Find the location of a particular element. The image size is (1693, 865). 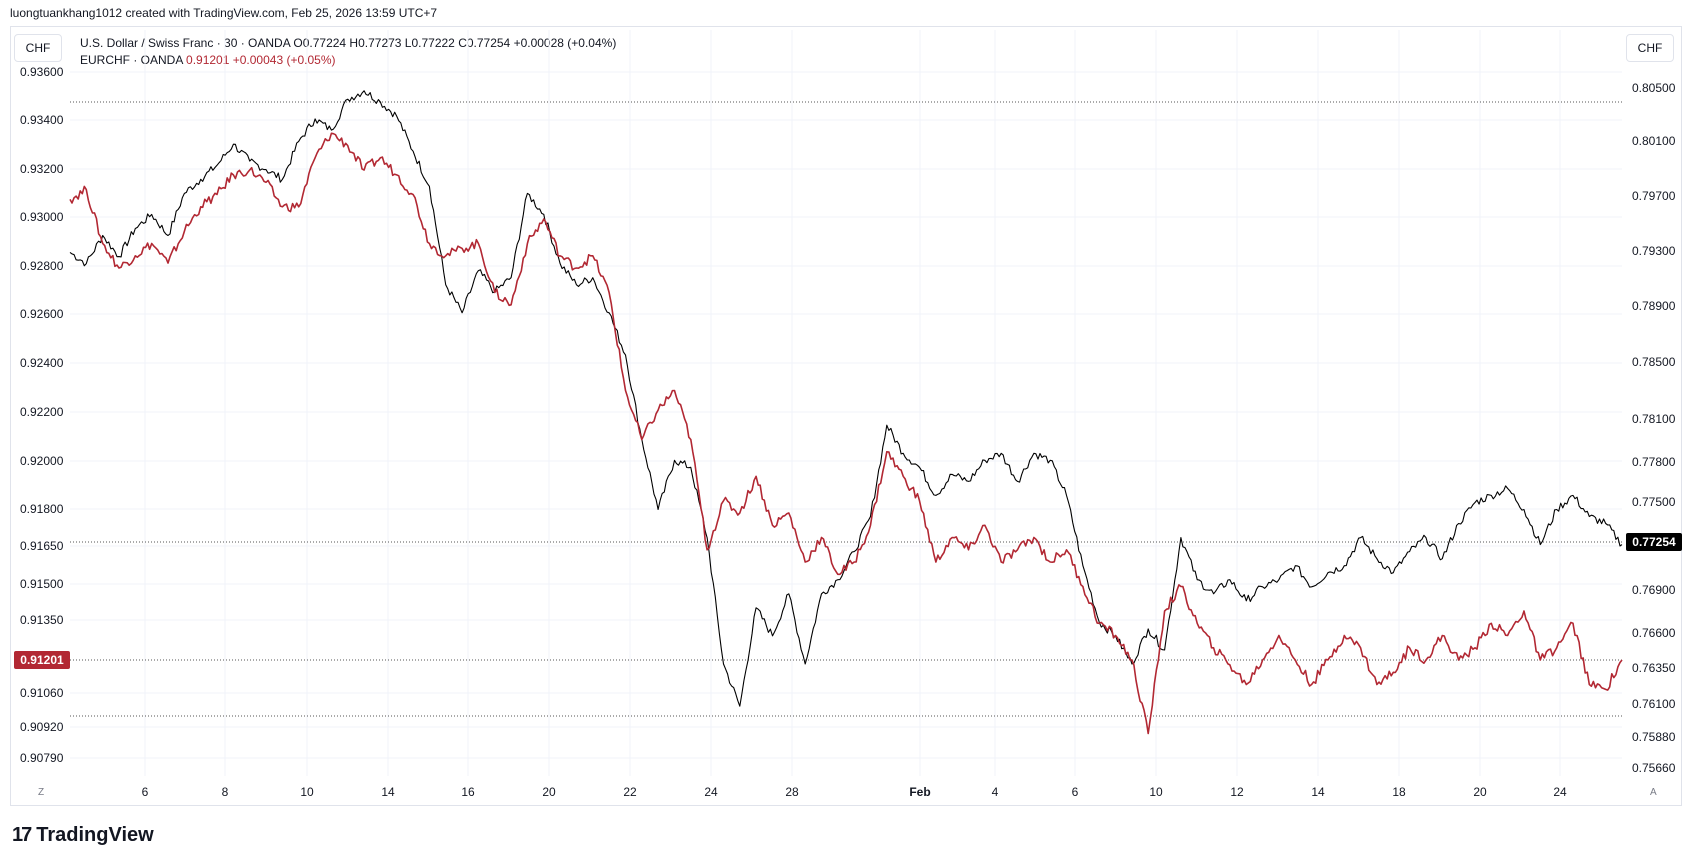

right-tick-label: 0.76100 is located at coordinates (1654, 704).